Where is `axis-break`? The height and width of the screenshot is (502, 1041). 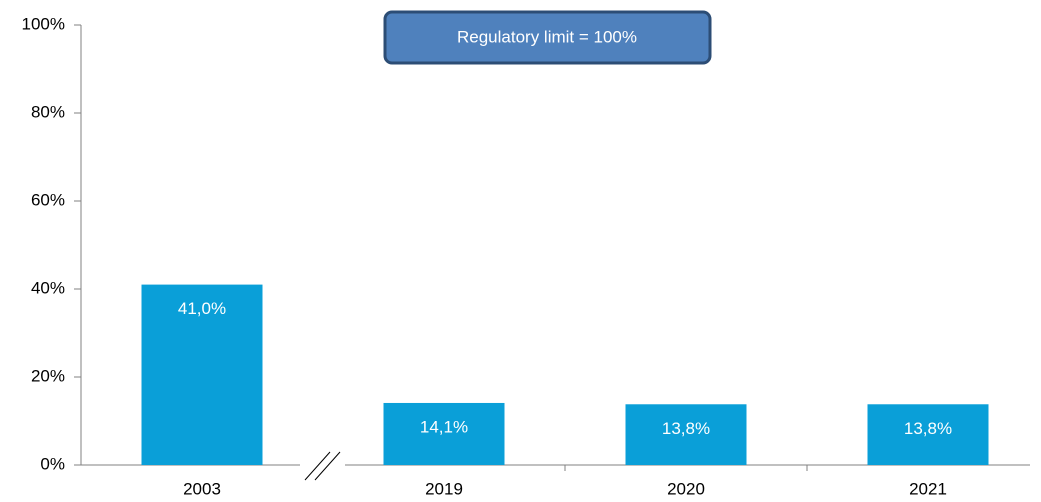
axis-break is located at coordinates (322, 466).